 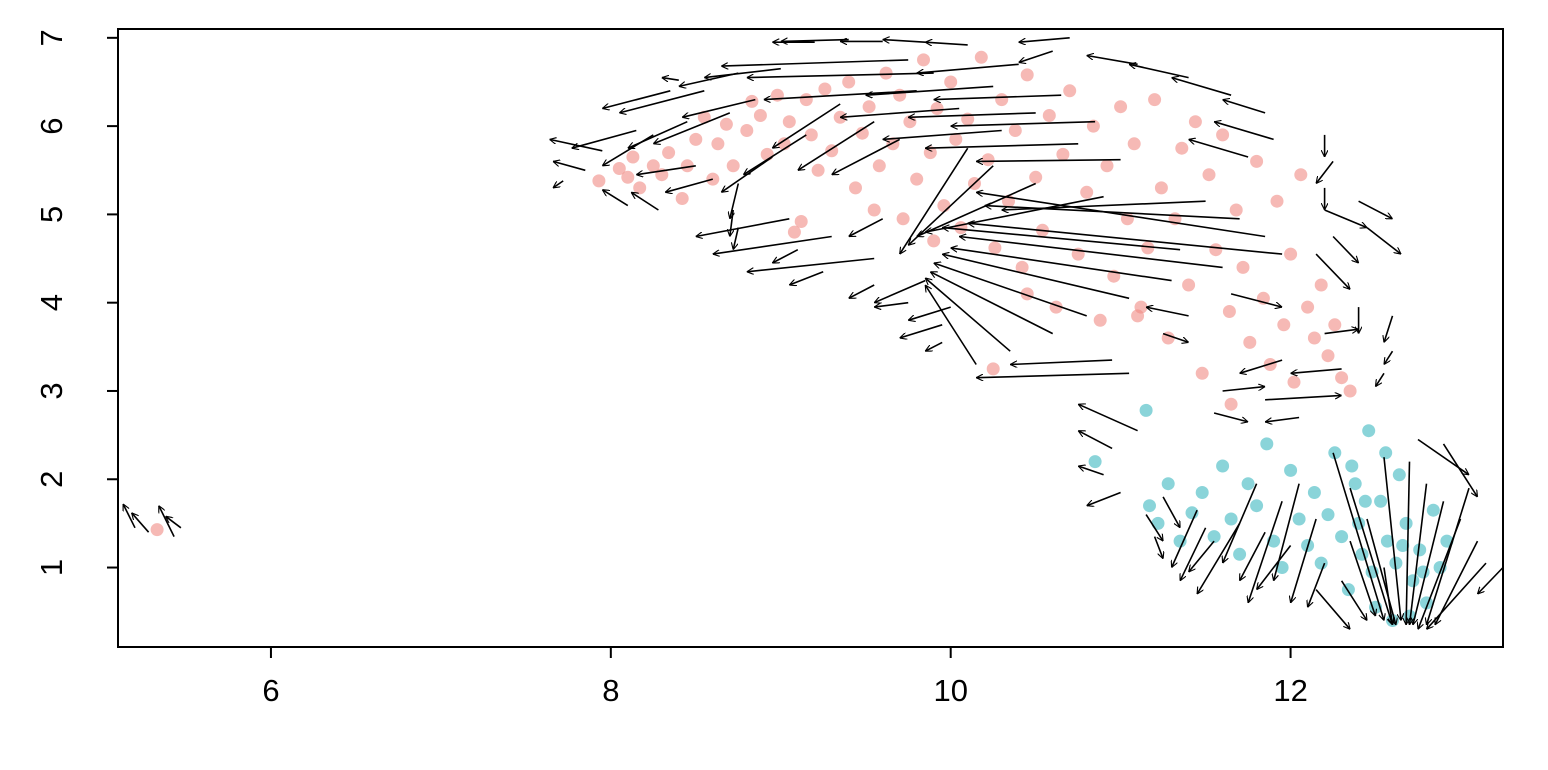 I want to click on y-tick-label: 7, so click(x=51, y=37).